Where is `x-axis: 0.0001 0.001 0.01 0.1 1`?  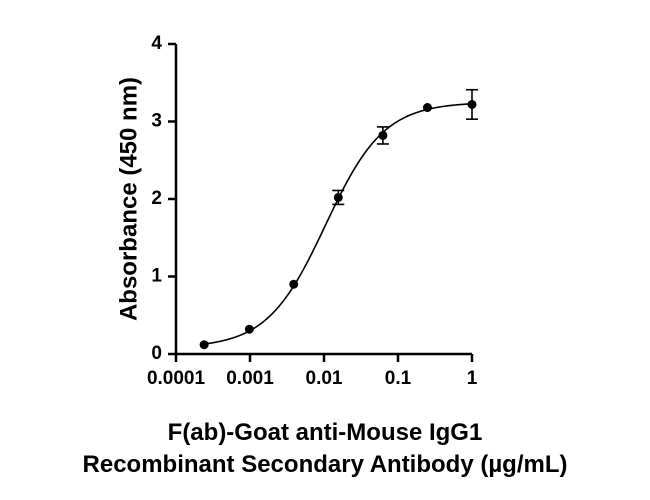
x-axis: 0.0001 0.001 0.01 0.1 1 is located at coordinates (312, 370).